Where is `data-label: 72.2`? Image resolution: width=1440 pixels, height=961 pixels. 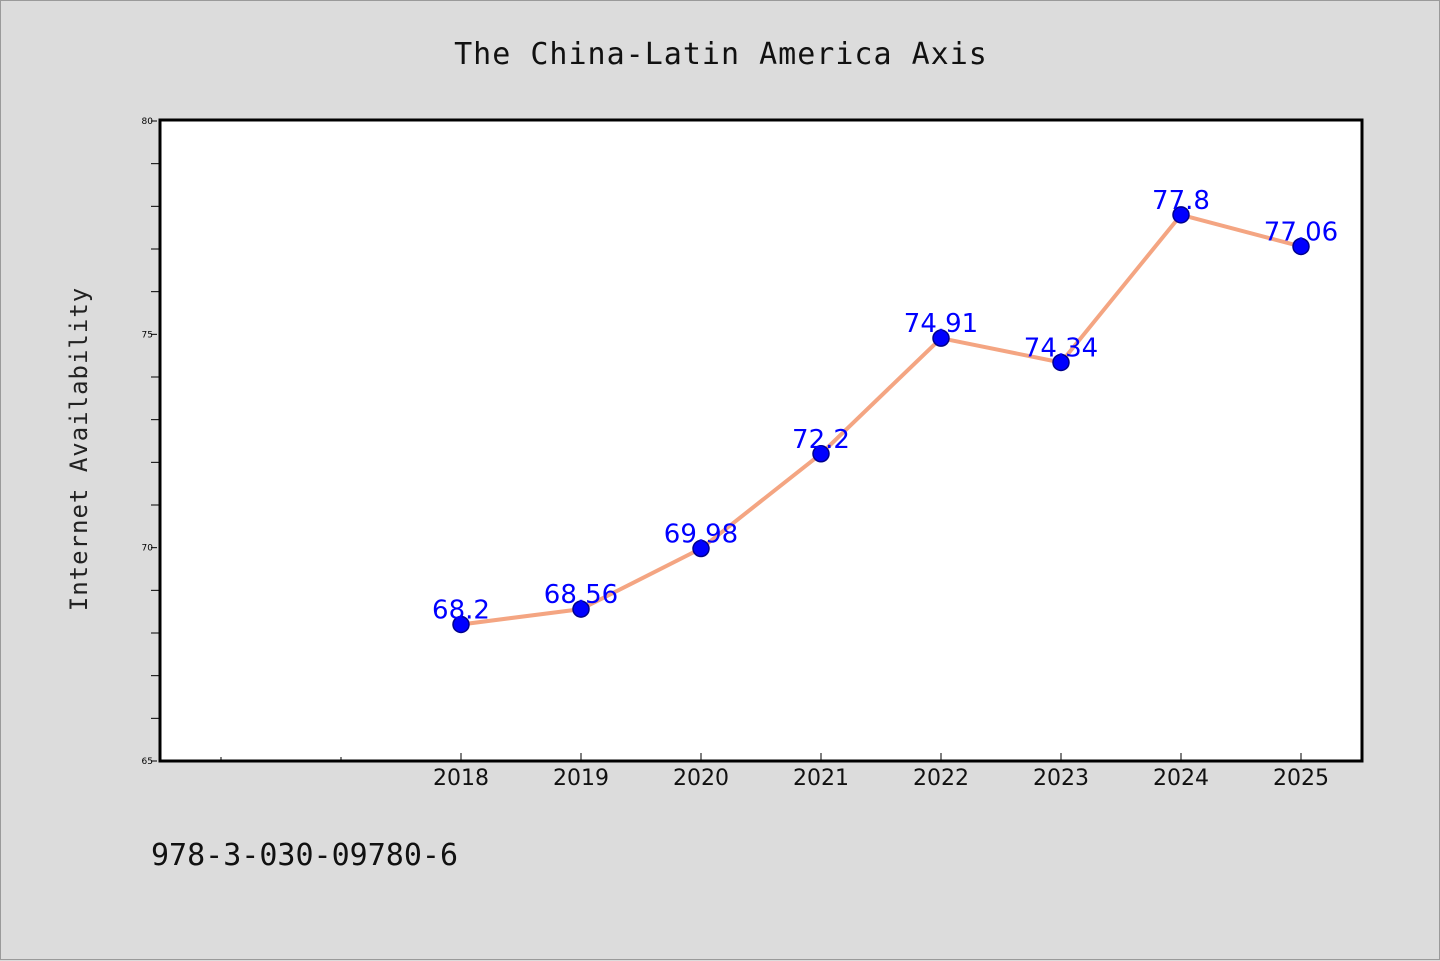
data-label: 72.2 is located at coordinates (821, 440).